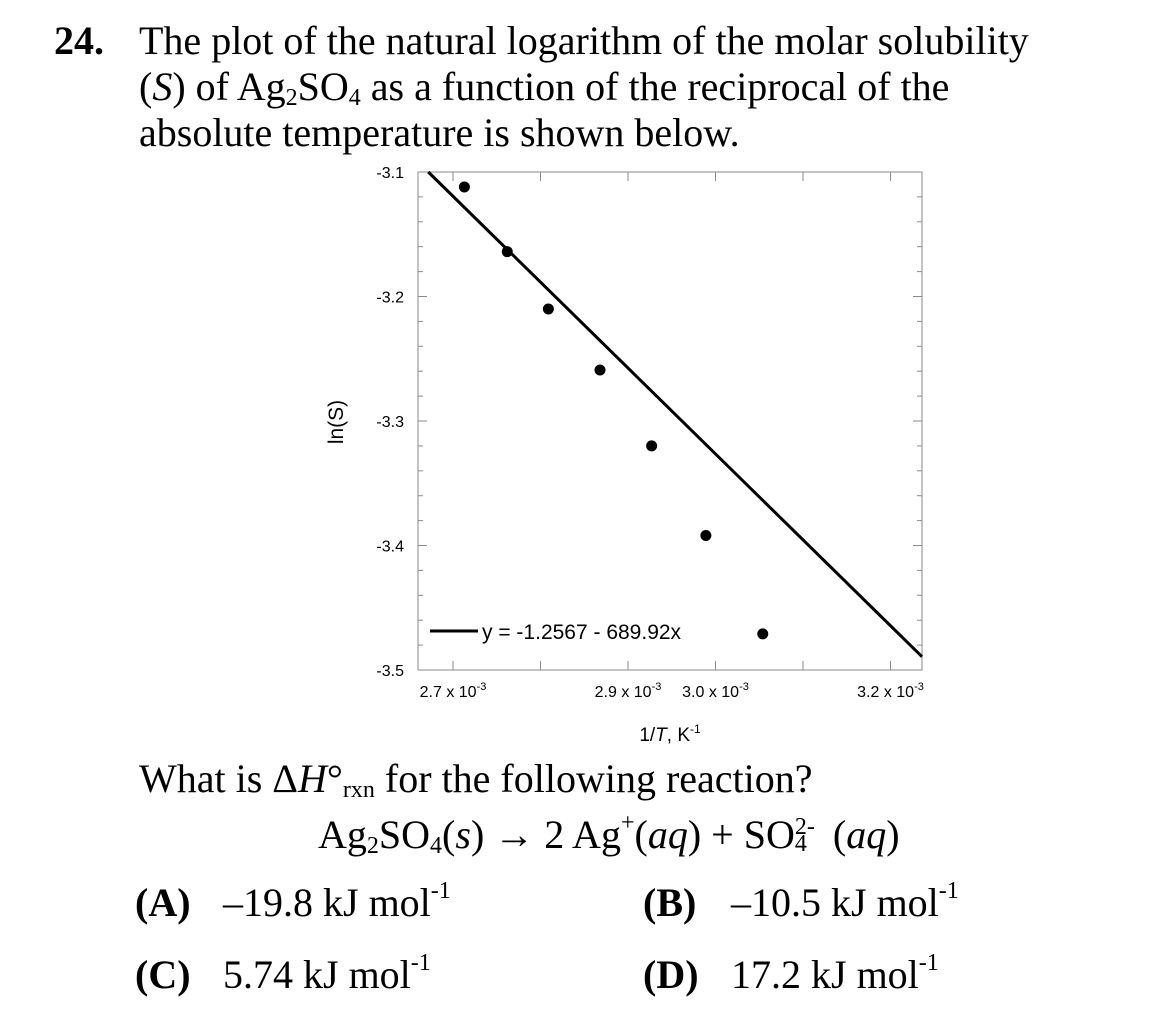 This screenshot has width=1155, height=1029. Describe the element at coordinates (552, 834) in the screenshot. I see `reaction-arrow: → 2 Ag` at that location.